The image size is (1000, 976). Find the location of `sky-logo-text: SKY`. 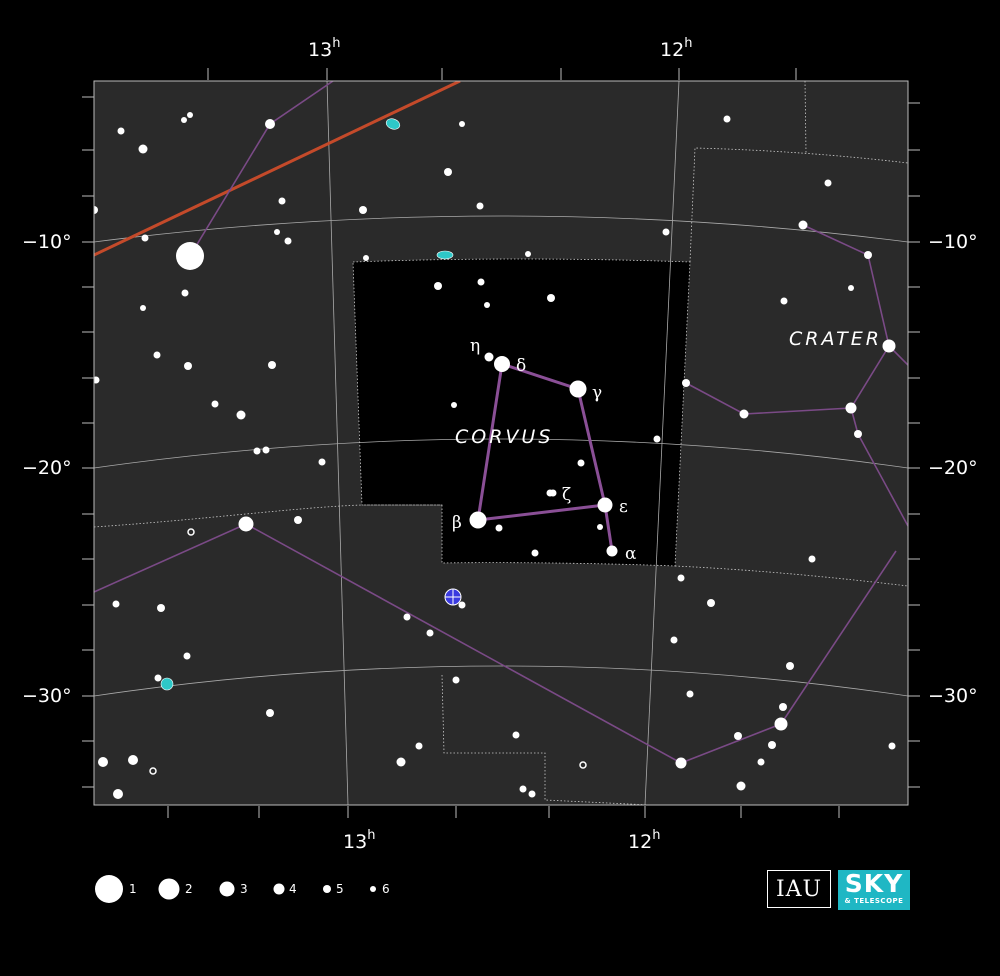

sky-logo-text: SKY is located at coordinates (874, 883).